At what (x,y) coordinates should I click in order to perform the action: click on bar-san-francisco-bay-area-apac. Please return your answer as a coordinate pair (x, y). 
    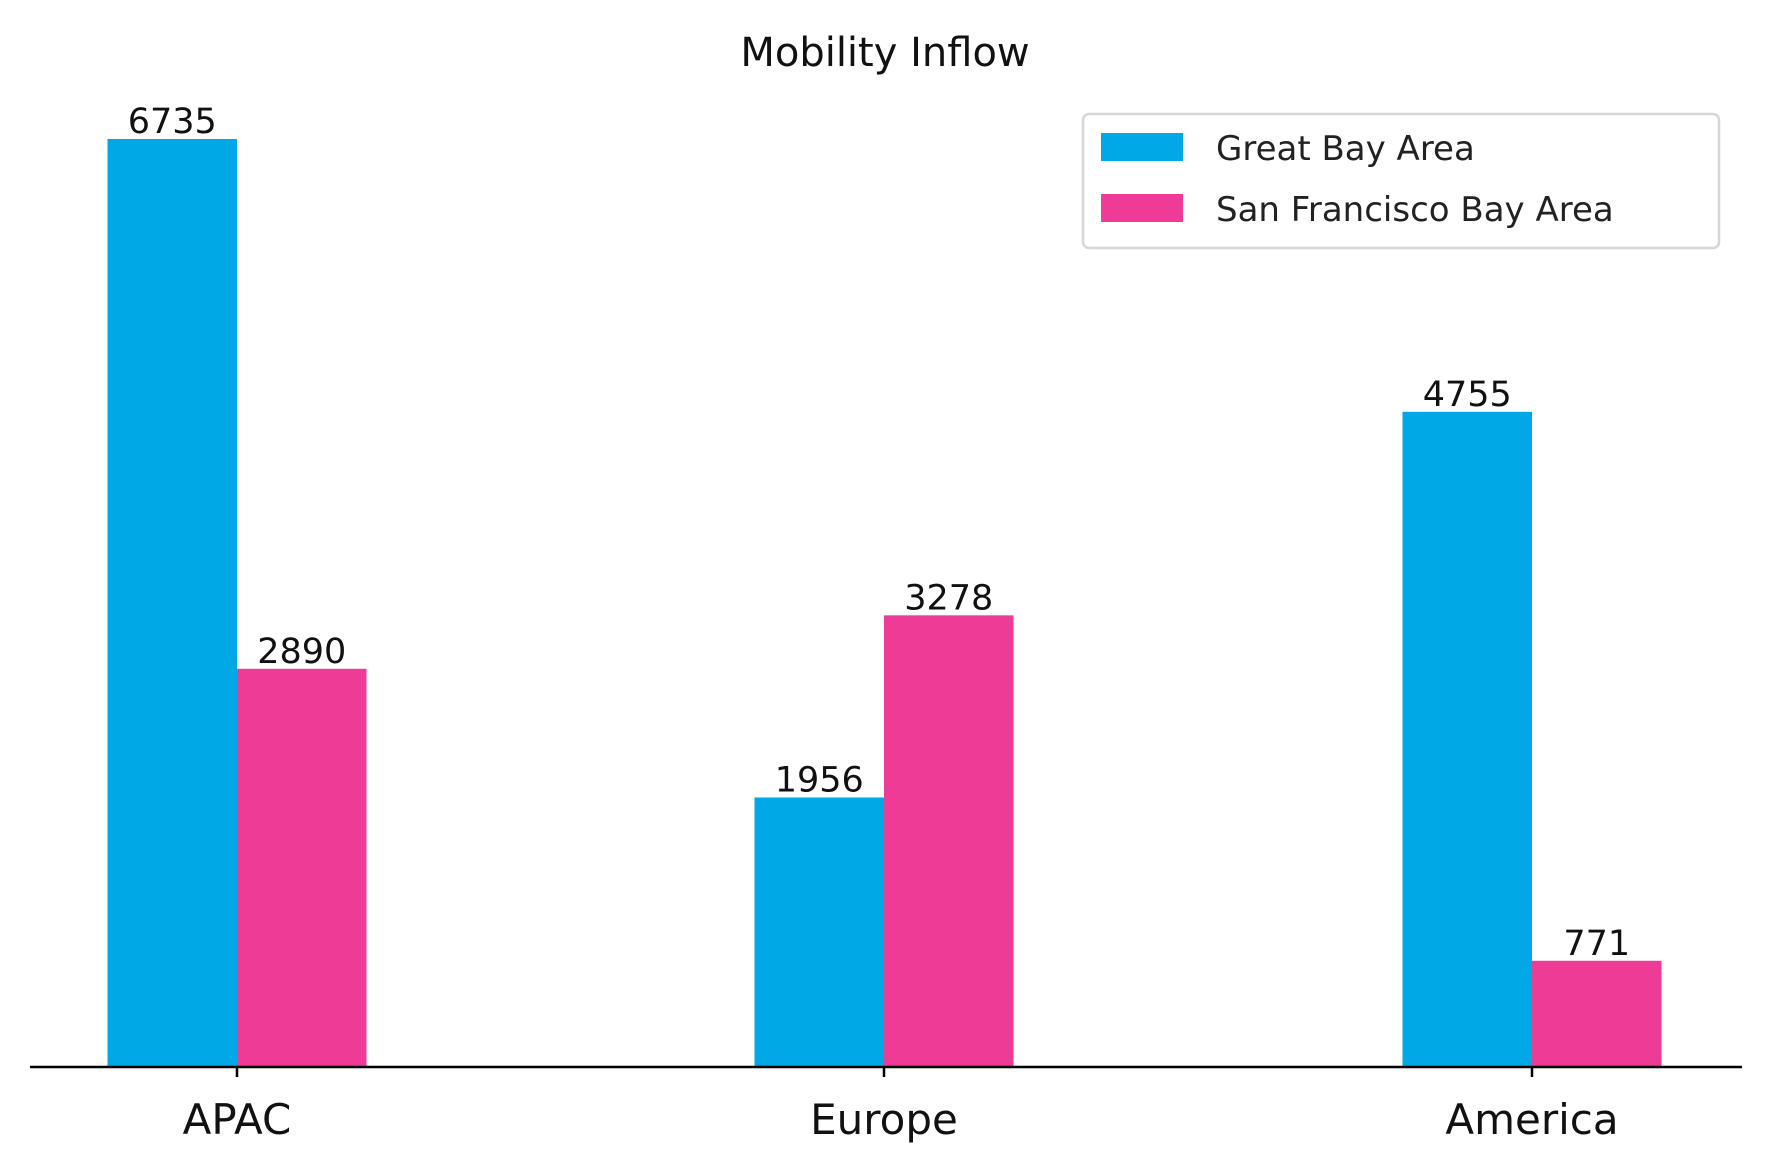
    Looking at the image, I should click on (302, 867).